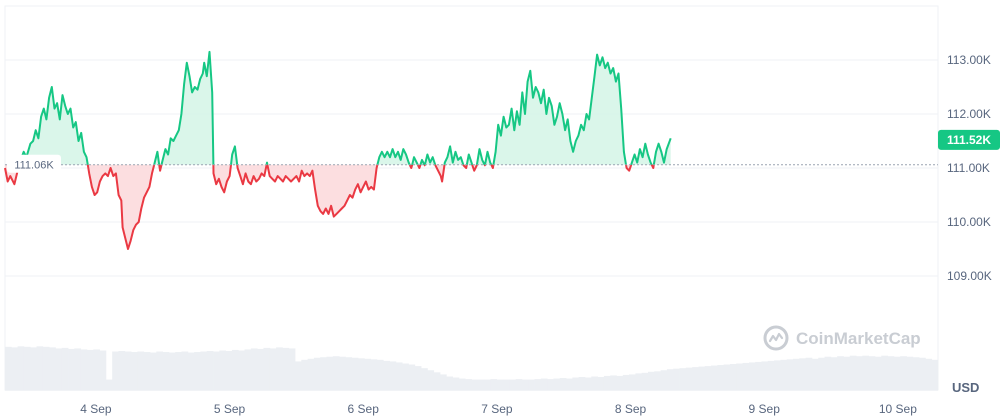 Image resolution: width=1002 pixels, height=417 pixels. I want to click on x-tick-label: 4 Sep, so click(96, 409).